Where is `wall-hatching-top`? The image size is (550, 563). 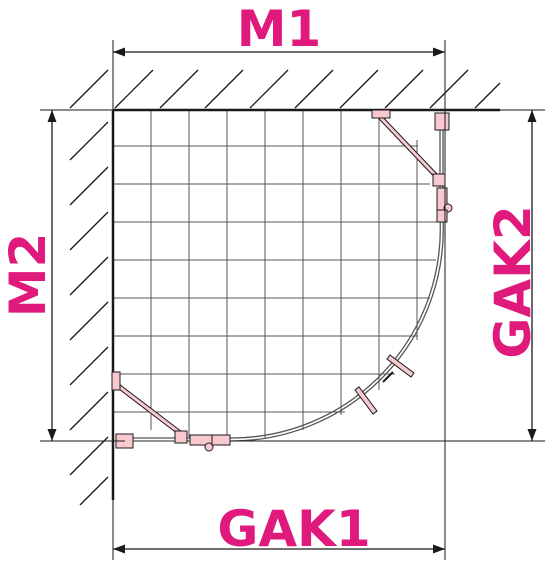
wall-hatching-top is located at coordinates (285, 89).